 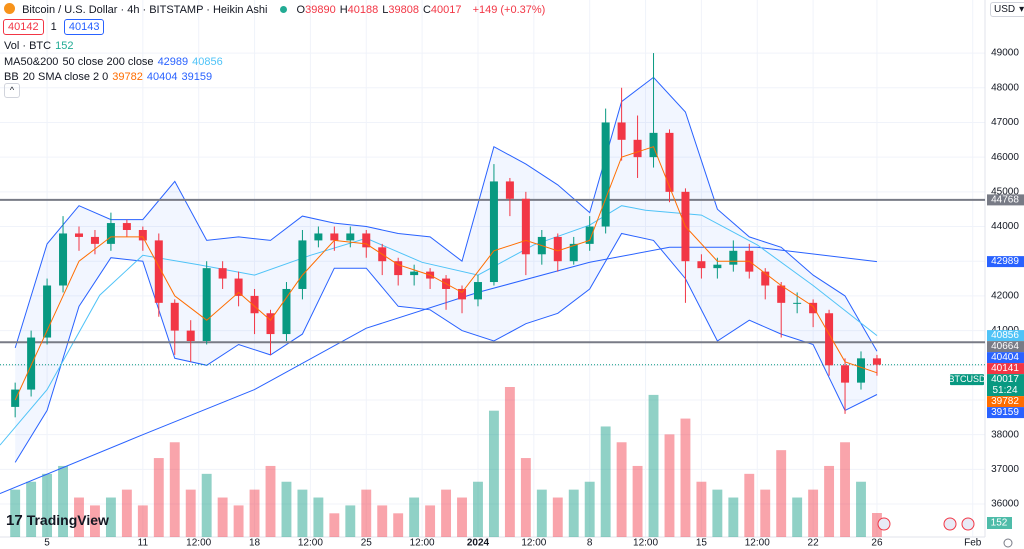 What do you see at coordinates (702, 543) in the screenshot?
I see `x-tick-label: 15` at bounding box center [702, 543].